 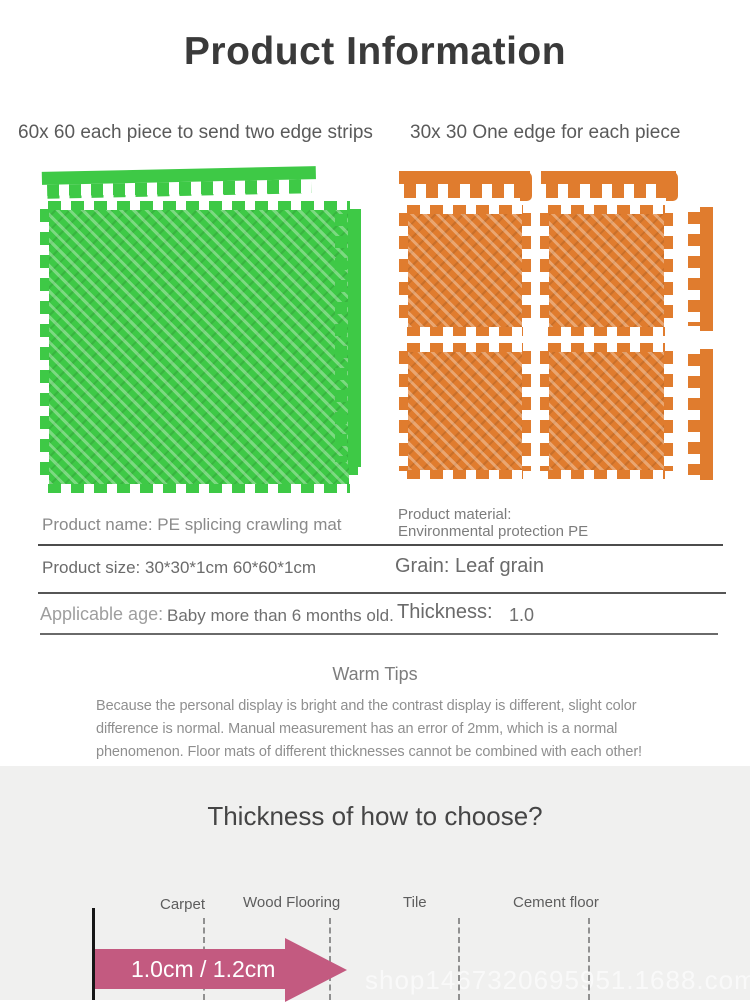 I want to click on spec-size-value: 30*30*1cm 60*60*1cm, so click(x=231, y=567).